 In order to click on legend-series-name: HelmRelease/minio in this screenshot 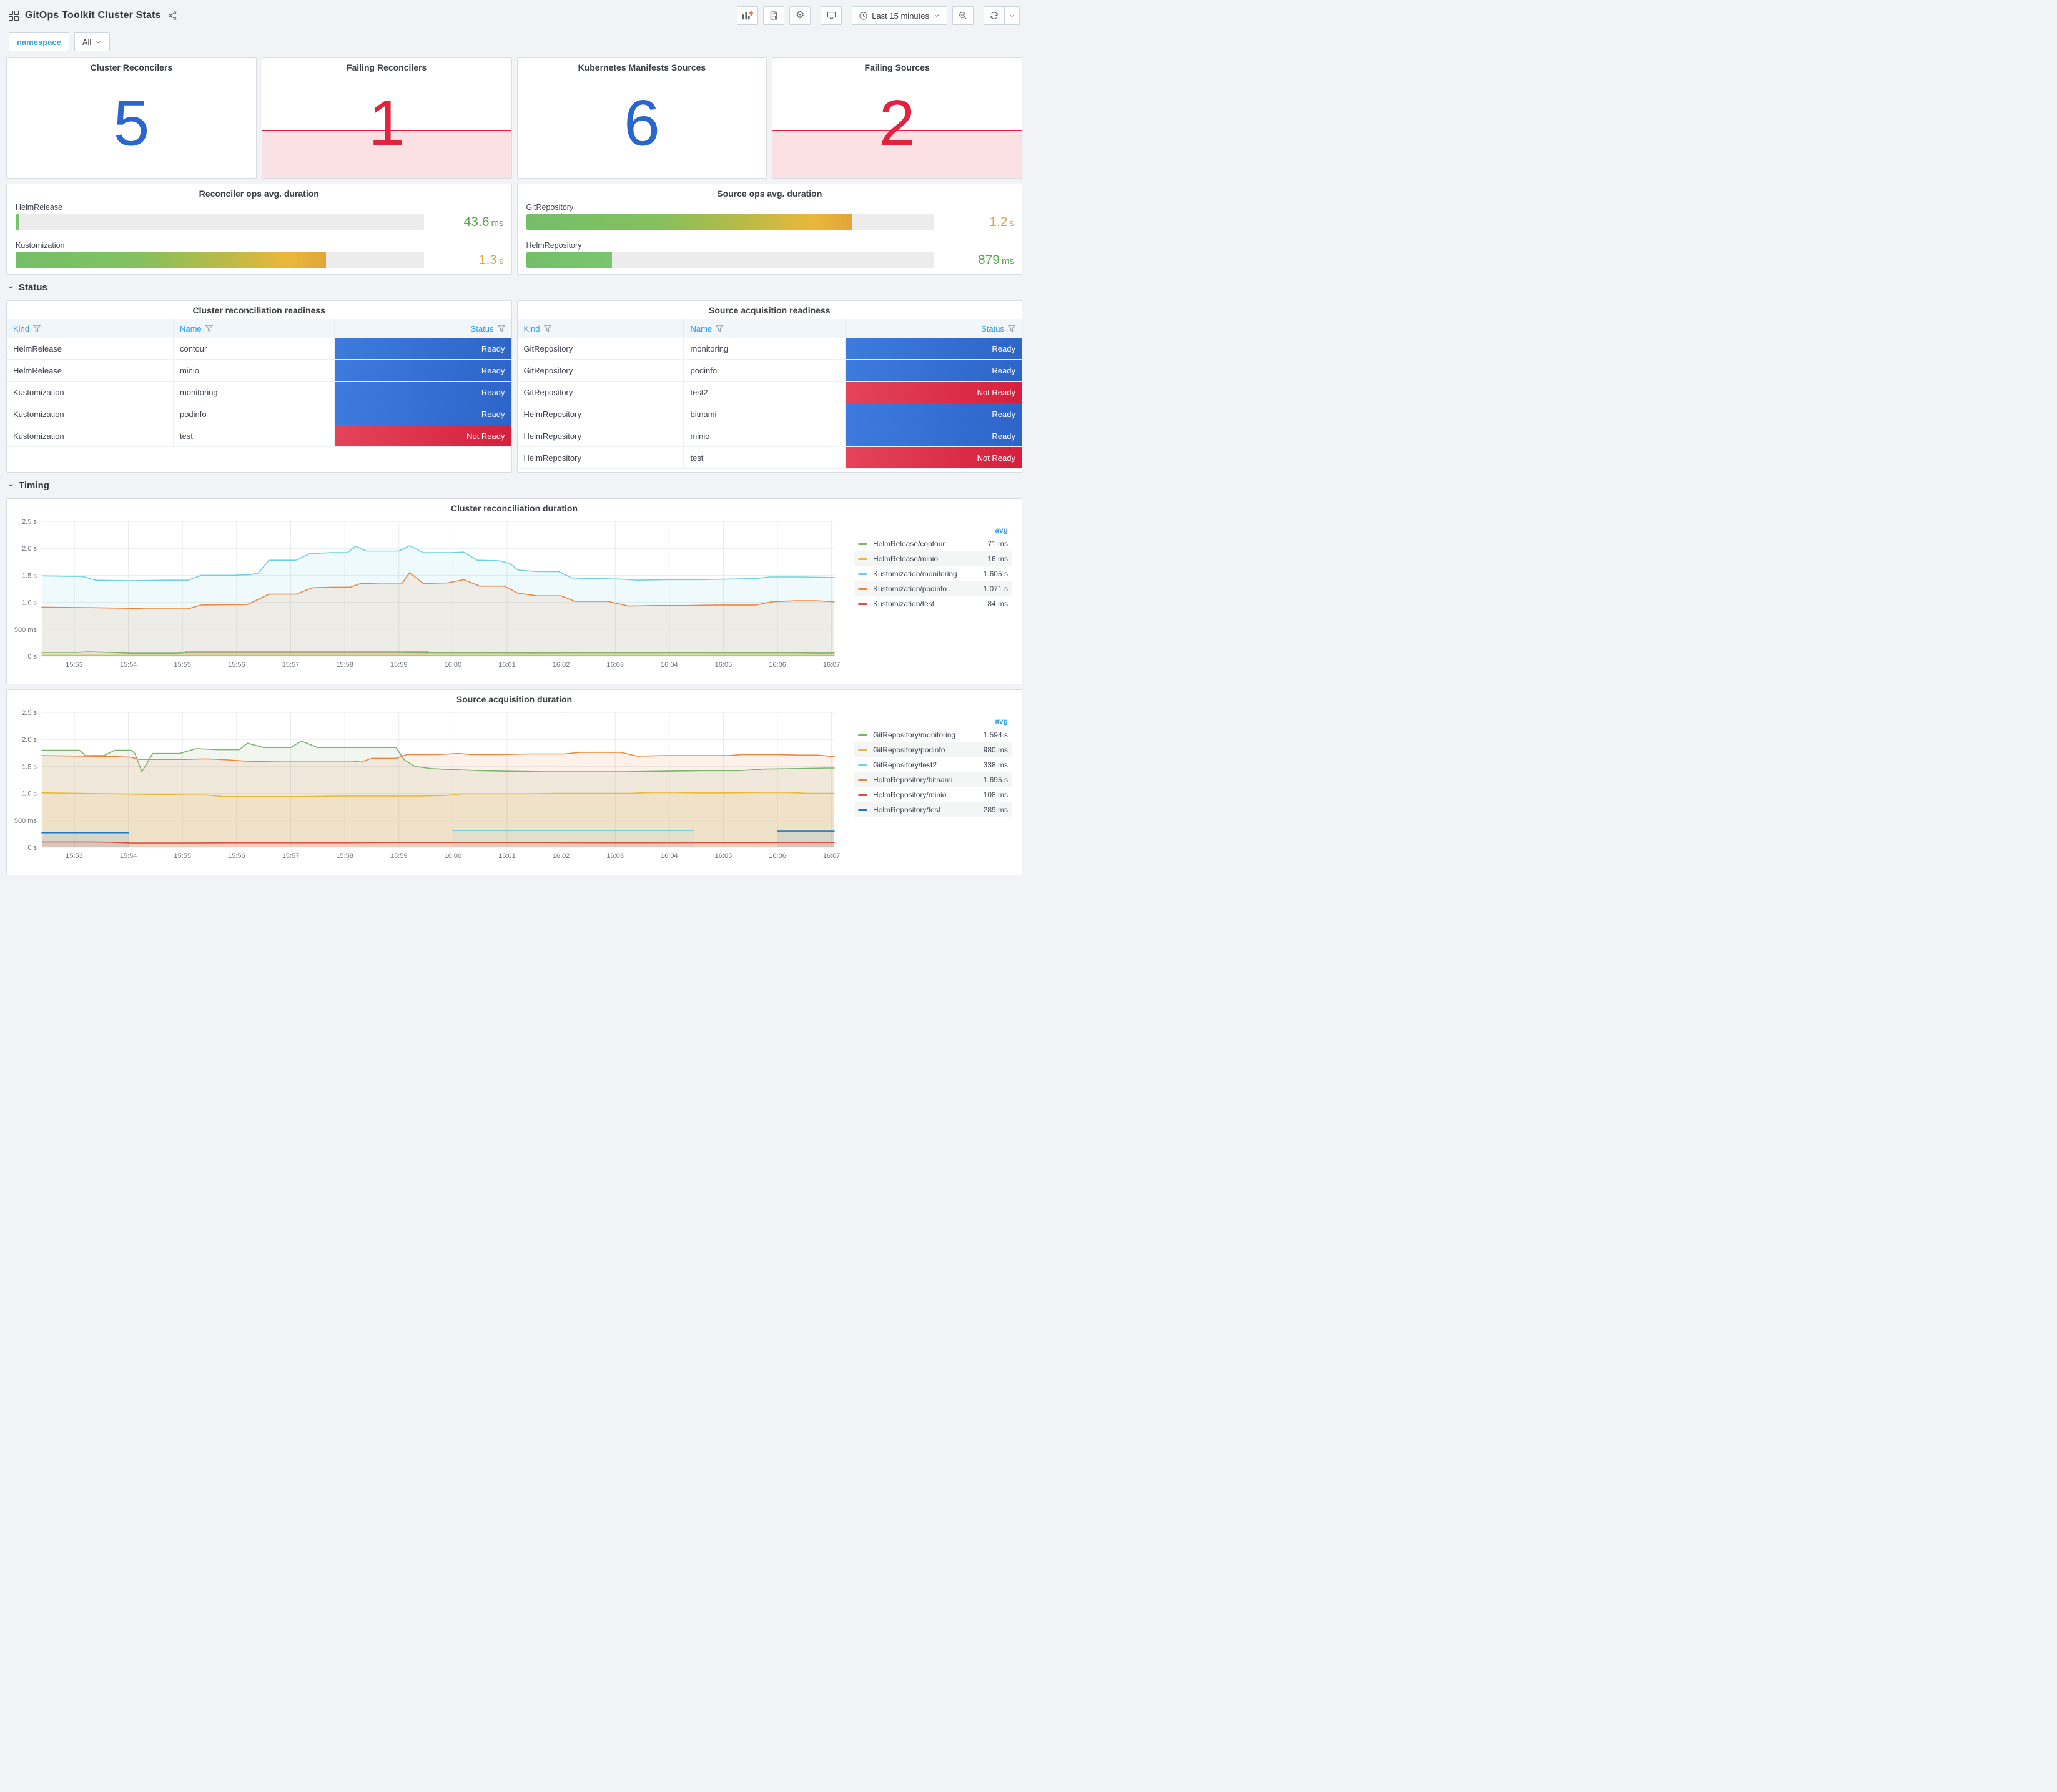, I will do `click(906, 558)`.